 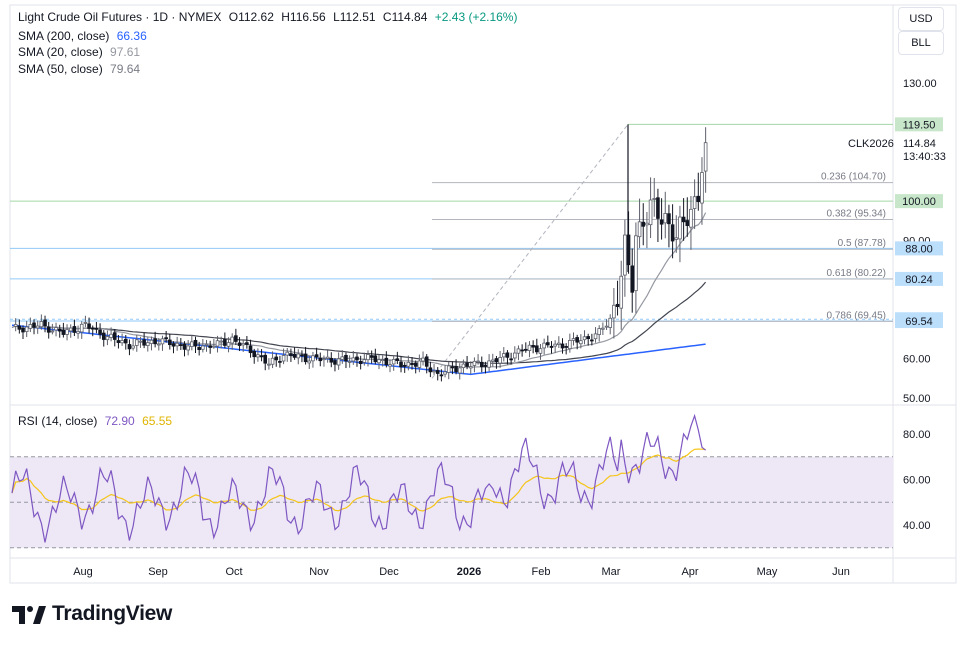 What do you see at coordinates (158, 572) in the screenshot?
I see `time-tick-1: Sep` at bounding box center [158, 572].